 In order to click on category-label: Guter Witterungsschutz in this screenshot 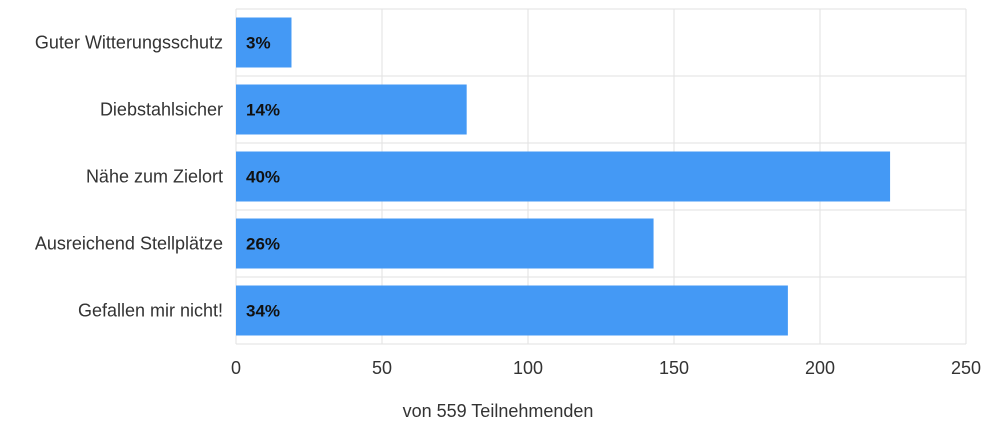, I will do `click(129, 43)`.